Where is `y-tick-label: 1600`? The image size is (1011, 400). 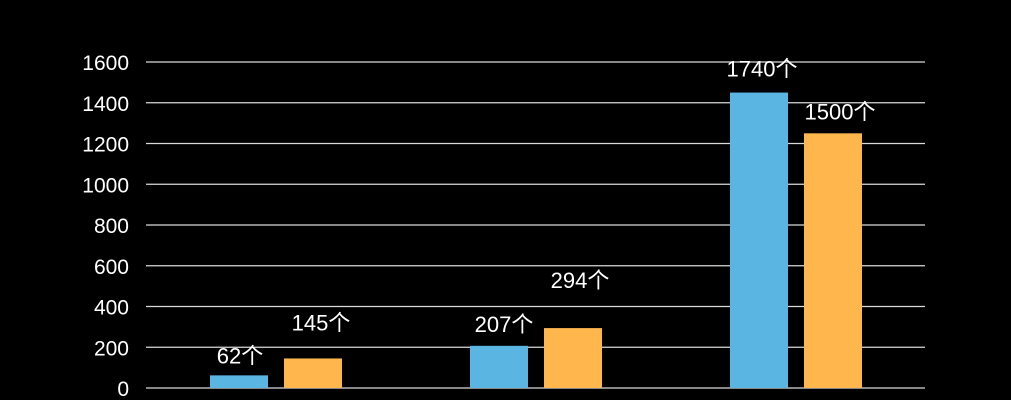
y-tick-label: 1600 is located at coordinates (105, 63).